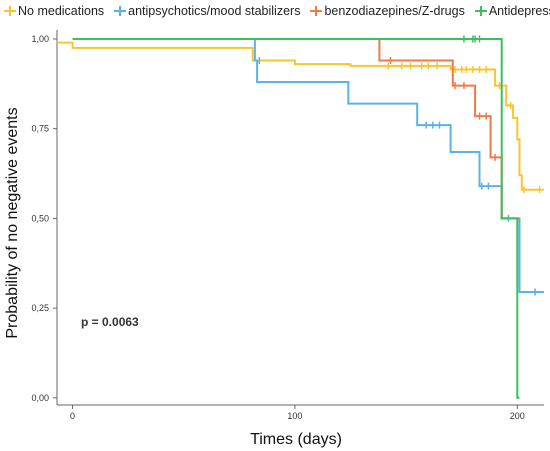  I want to click on legend-item-antipsychotics: antipsychotics/mood stabilizers, so click(207, 11).